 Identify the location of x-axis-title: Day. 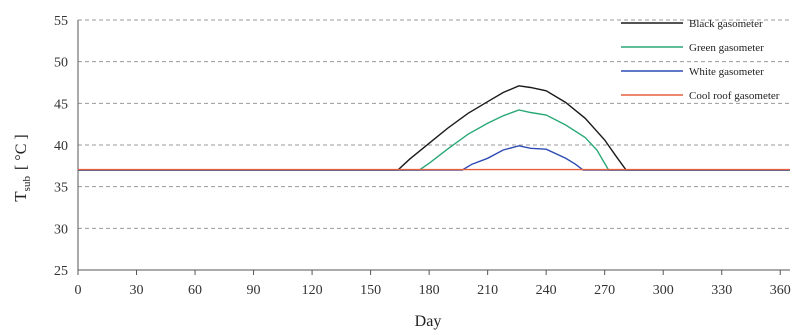
(428, 321).